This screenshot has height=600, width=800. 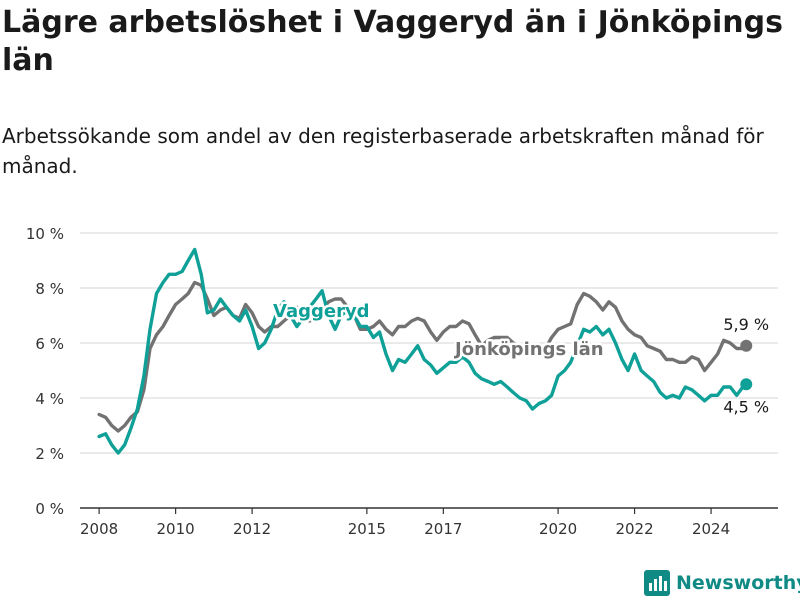 I want to click on end-point-jonkopings-lan, so click(x=746, y=345).